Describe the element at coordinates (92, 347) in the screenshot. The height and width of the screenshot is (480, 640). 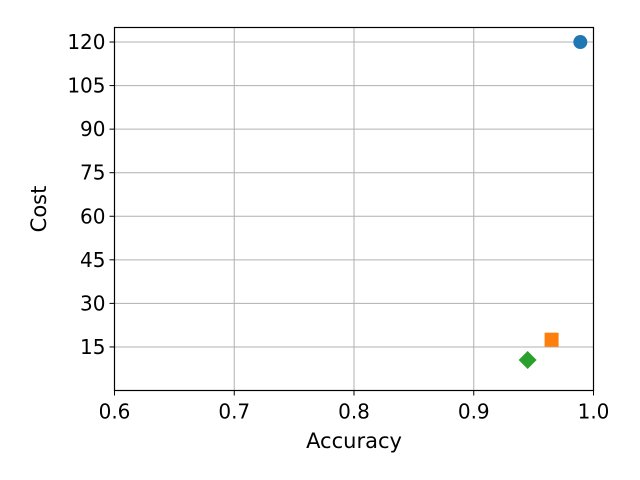
I see `y-tick-label: 15` at that location.